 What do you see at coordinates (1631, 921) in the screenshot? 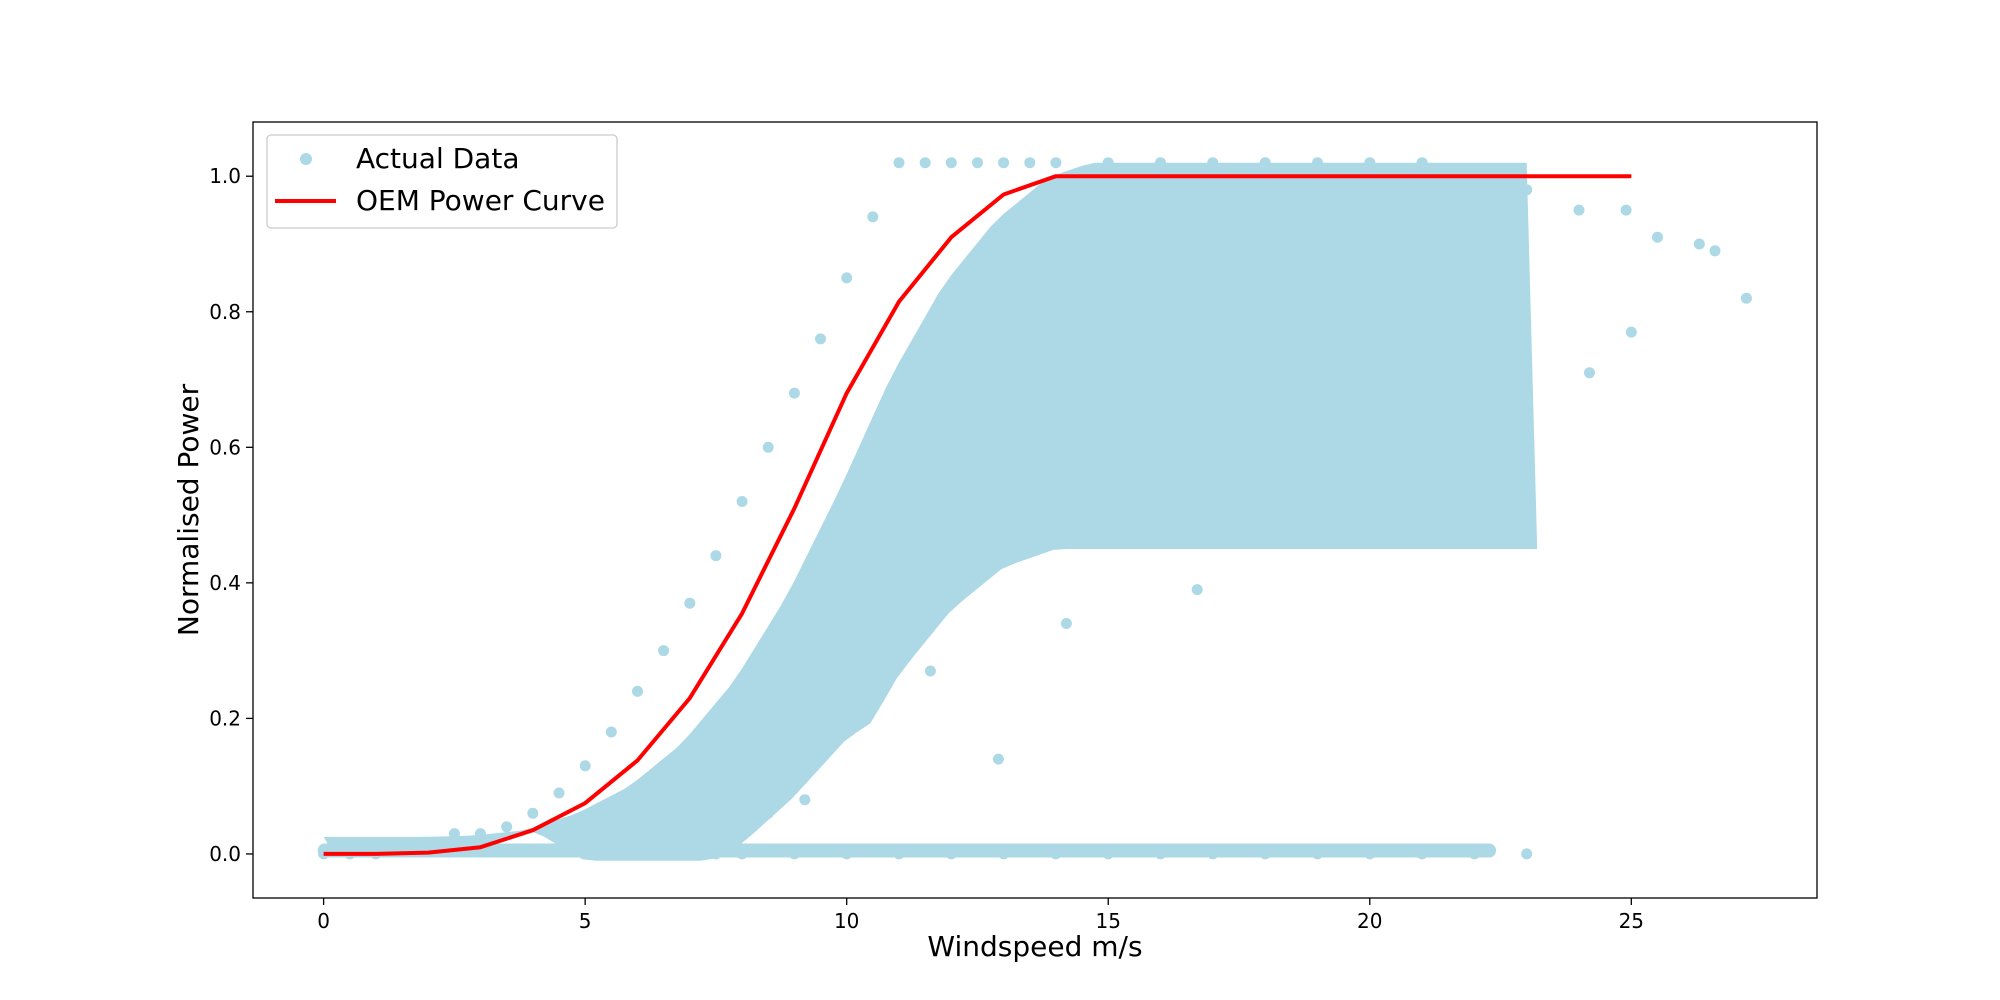
I see `x-tick-label: 25` at bounding box center [1631, 921].